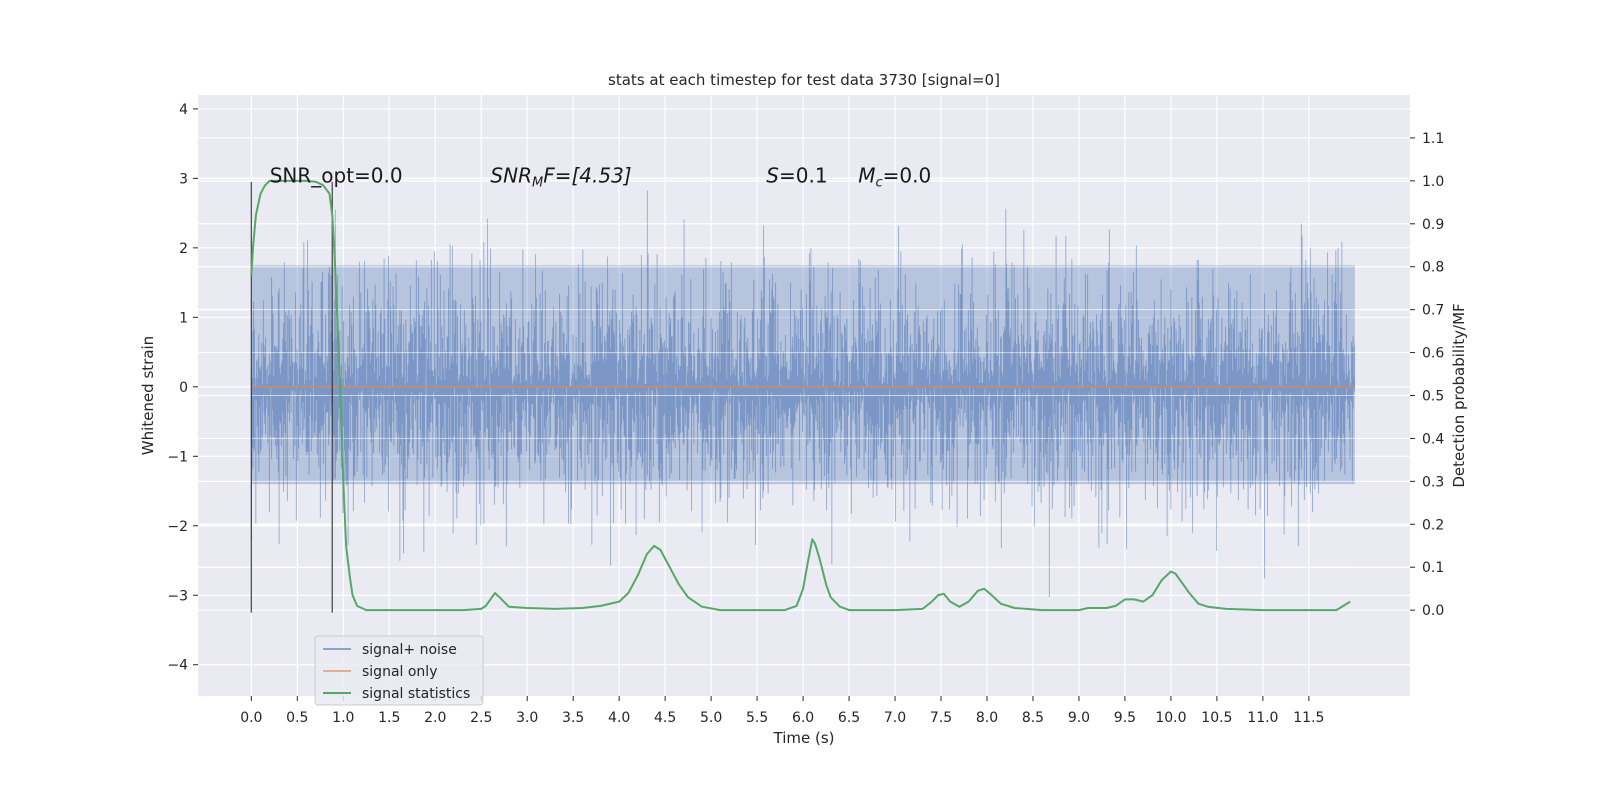 Image resolution: width=1600 pixels, height=800 pixels. What do you see at coordinates (1262, 718) in the screenshot?
I see `x-tick-label-22: 11.0` at bounding box center [1262, 718].